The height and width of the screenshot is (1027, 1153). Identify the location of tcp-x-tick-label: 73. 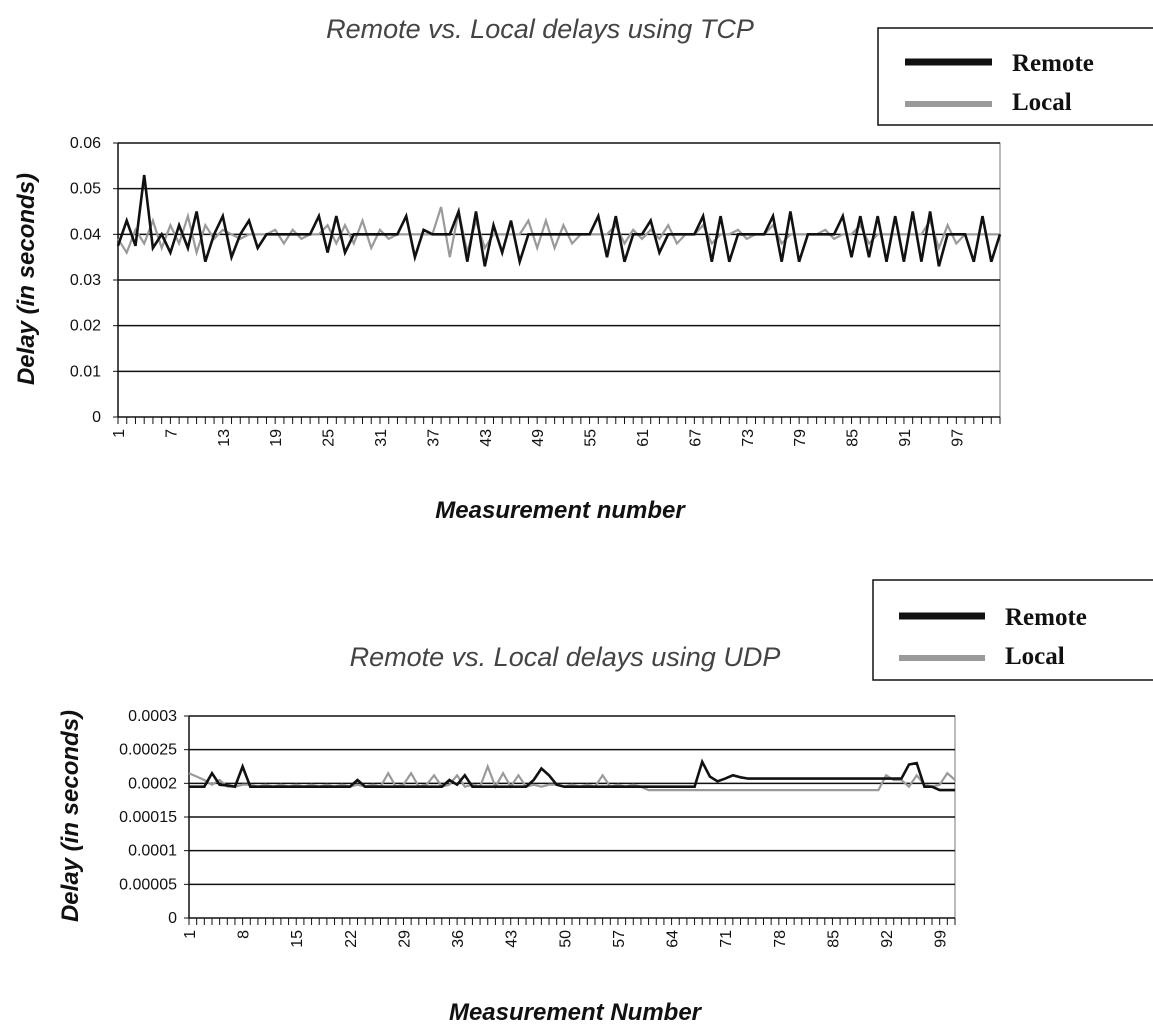
(748, 438).